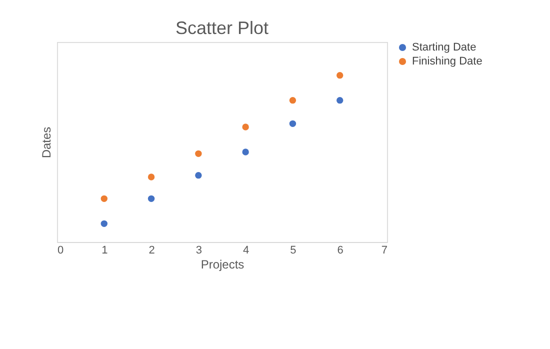 This screenshot has width=550, height=349. Describe the element at coordinates (293, 250) in the screenshot. I see `x-tick-label: 5` at that location.